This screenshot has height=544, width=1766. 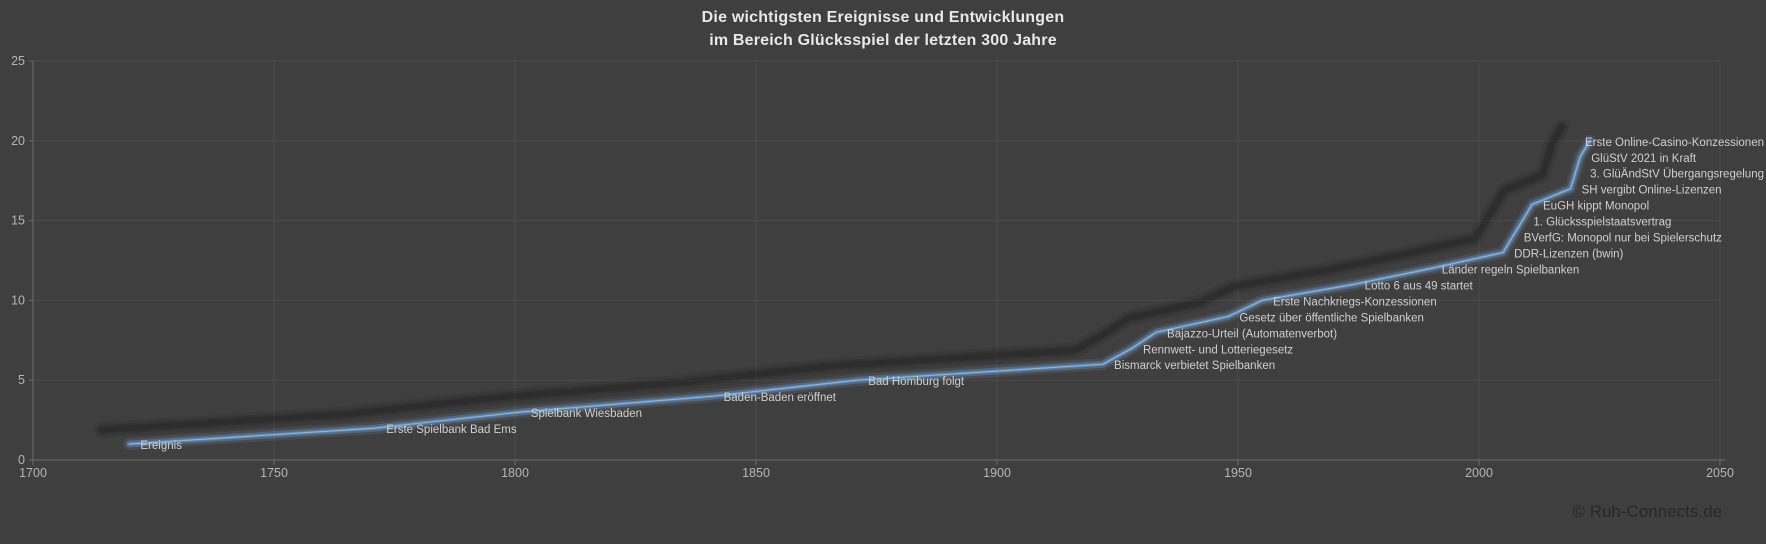 What do you see at coordinates (1623, 239) in the screenshot?
I see `data-point-label: BVerfG: Monopol nur bei Spielerschutz` at bounding box center [1623, 239].